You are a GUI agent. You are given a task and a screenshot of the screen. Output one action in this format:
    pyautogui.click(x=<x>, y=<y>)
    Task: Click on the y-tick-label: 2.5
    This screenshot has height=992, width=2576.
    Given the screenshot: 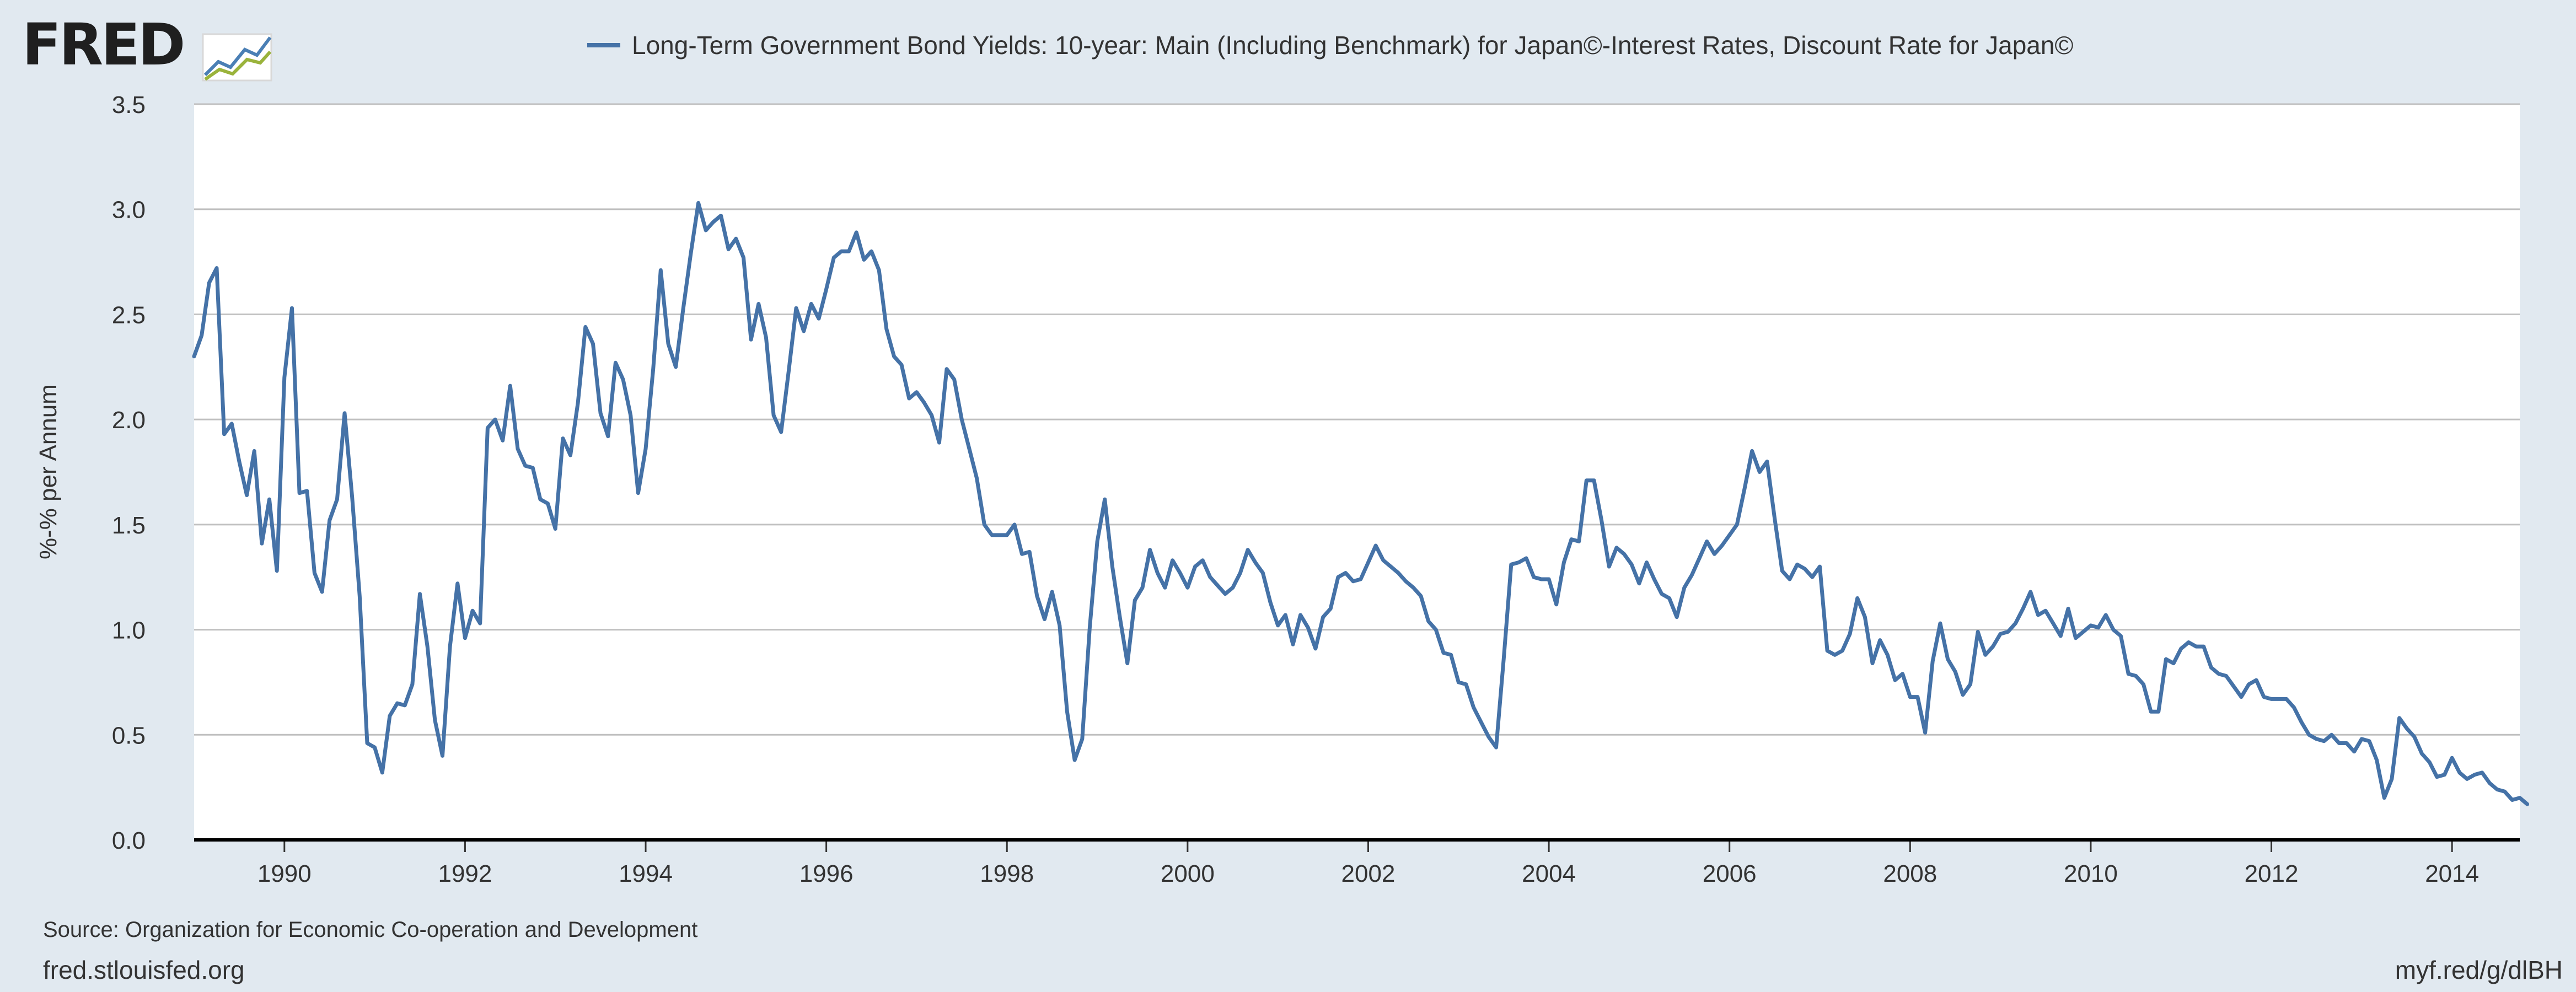 What is the action you would take?
    pyautogui.click(x=129, y=314)
    